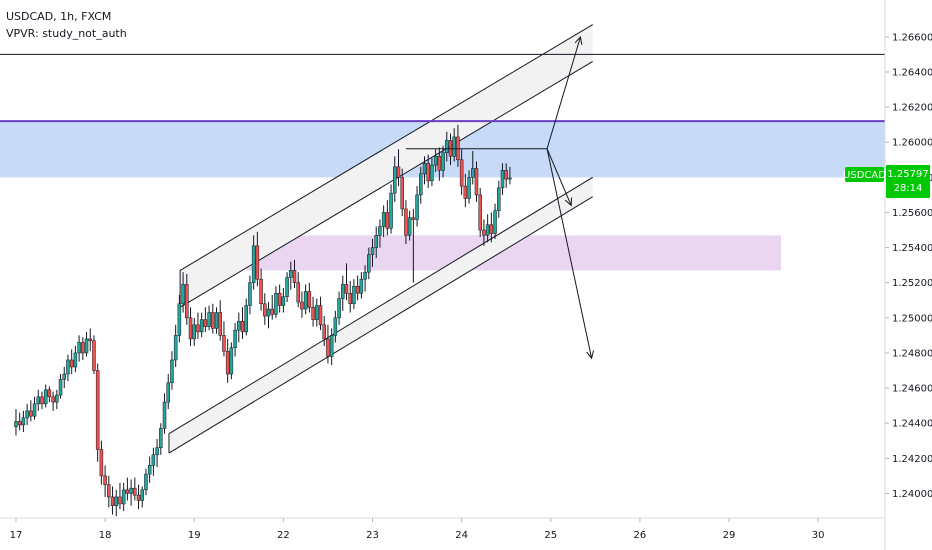 The width and height of the screenshot is (932, 550). I want to click on y-tick-label: 1.24000, so click(912, 494).